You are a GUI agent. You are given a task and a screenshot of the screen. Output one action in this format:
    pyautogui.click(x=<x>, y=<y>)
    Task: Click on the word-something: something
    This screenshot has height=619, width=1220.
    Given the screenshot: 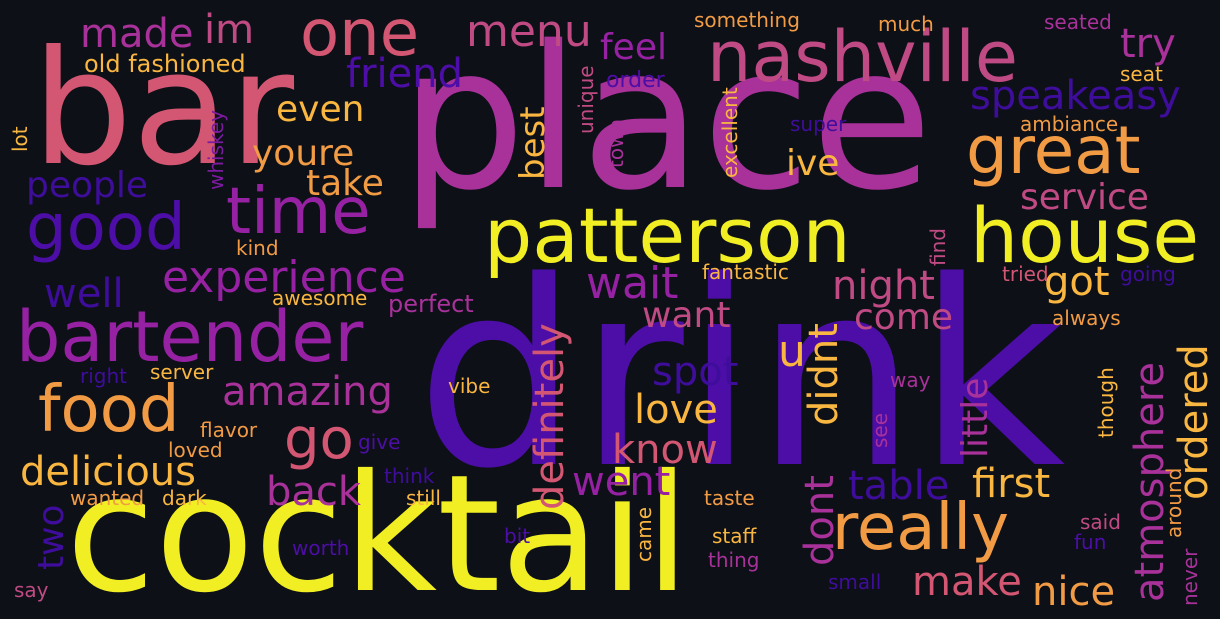 What is the action you would take?
    pyautogui.click(x=747, y=20)
    